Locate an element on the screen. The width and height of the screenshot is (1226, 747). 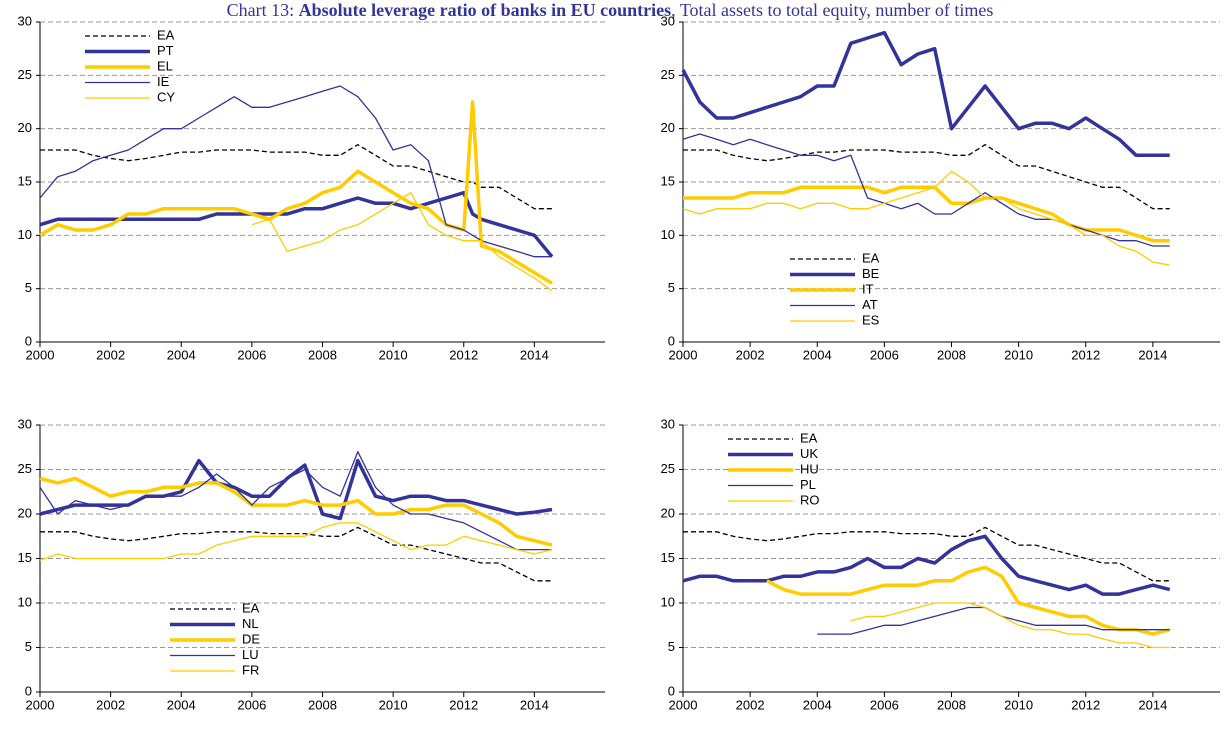
title-prefix: Chart 13: is located at coordinates (261, 10).